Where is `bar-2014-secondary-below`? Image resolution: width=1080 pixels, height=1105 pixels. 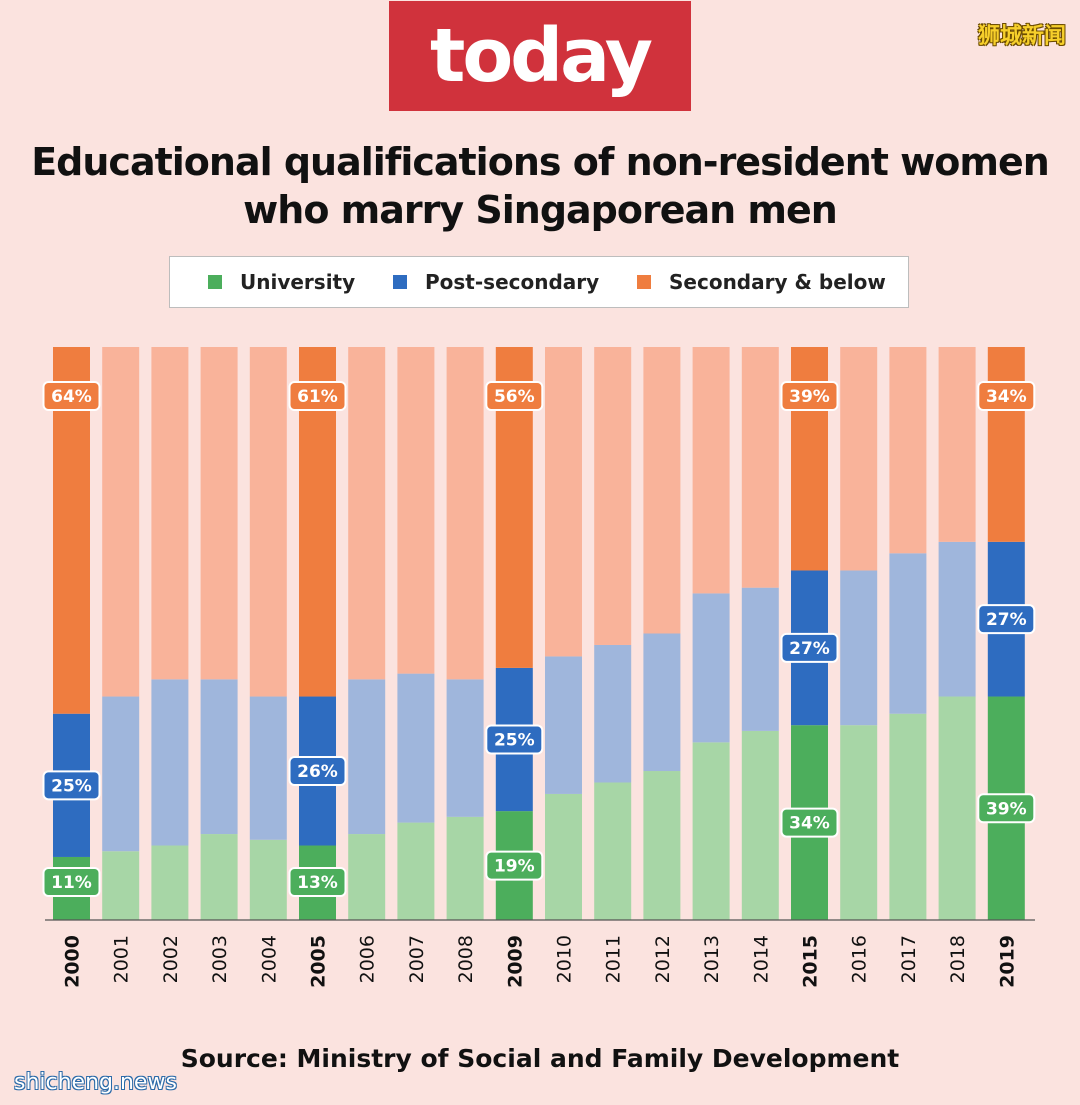 bar-2014-secondary-below is located at coordinates (760, 467).